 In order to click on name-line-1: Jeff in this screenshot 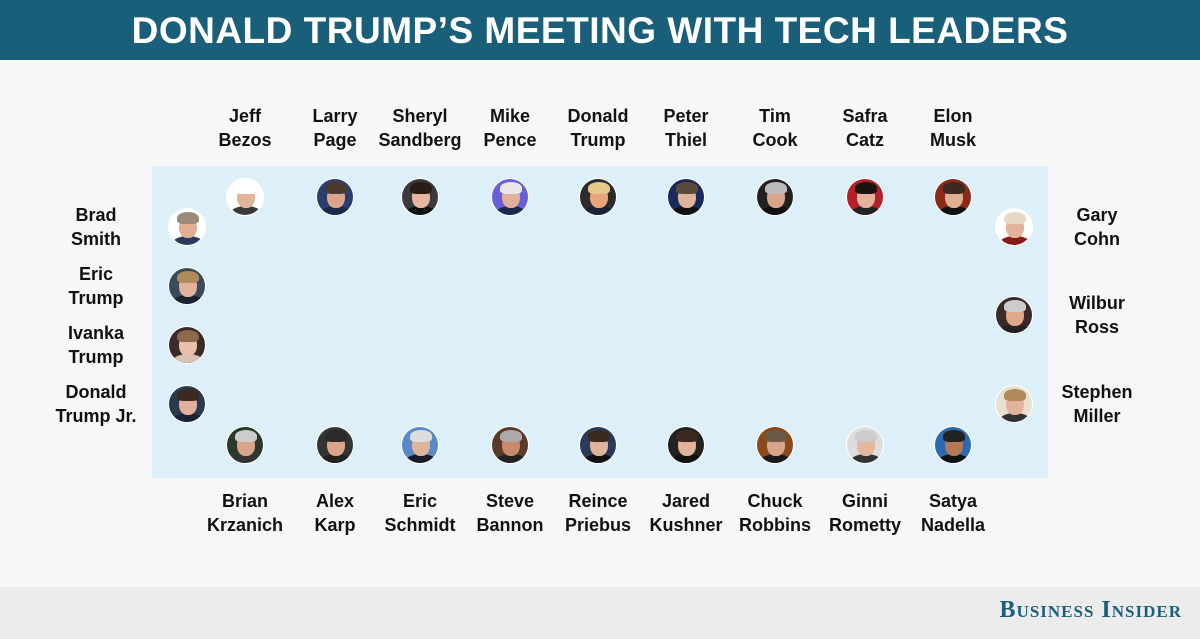, I will do `click(244, 116)`.